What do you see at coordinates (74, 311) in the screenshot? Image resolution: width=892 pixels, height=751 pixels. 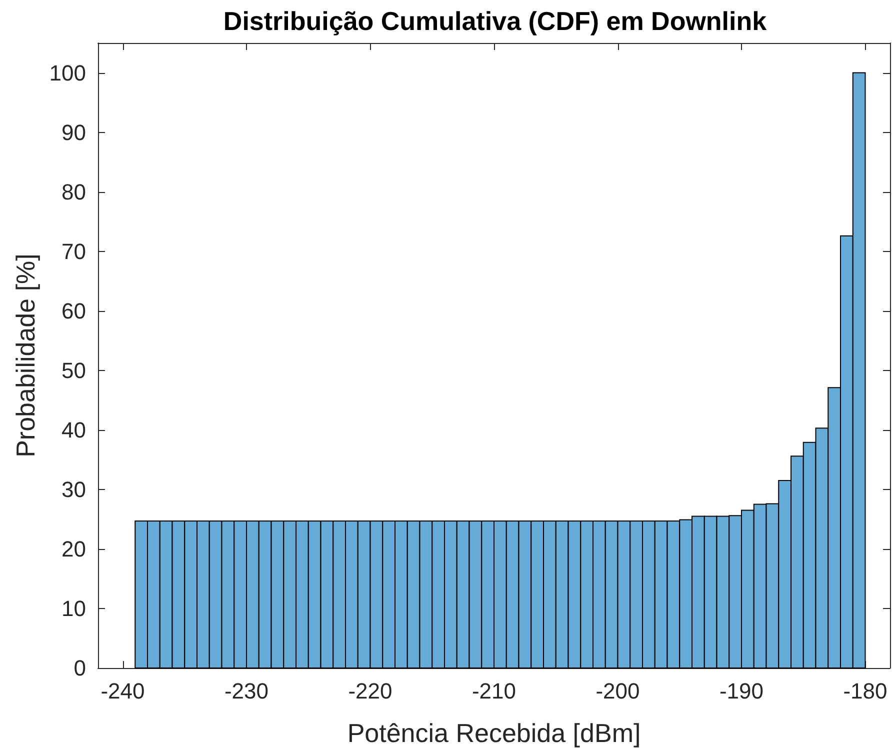 I see `y-tick-label: 60` at bounding box center [74, 311].